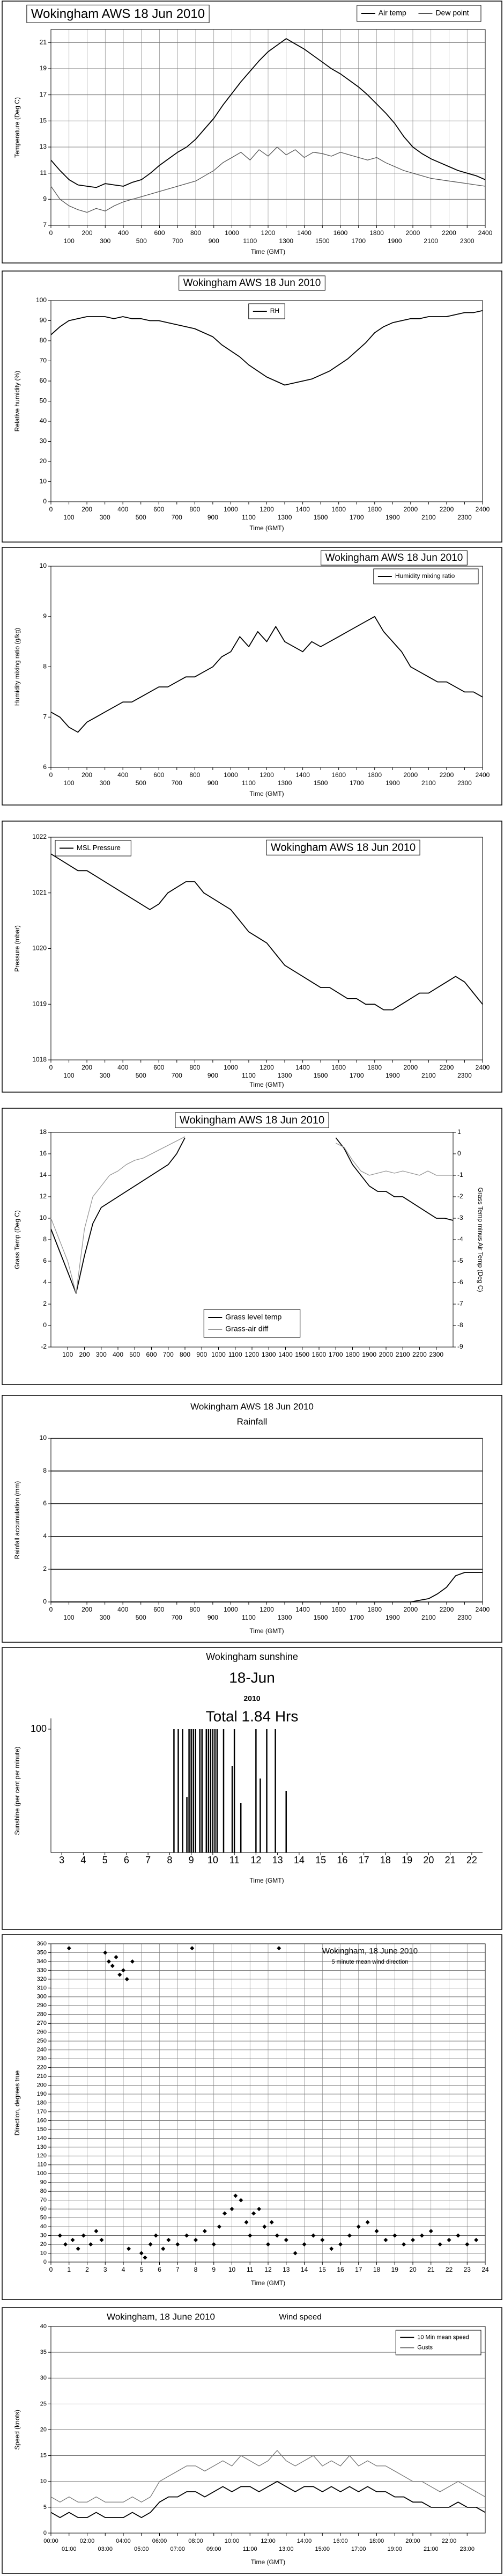 This screenshot has width=504, height=2576. What do you see at coordinates (141, 2269) in the screenshot?
I see `x-tick-label: 5` at bounding box center [141, 2269].